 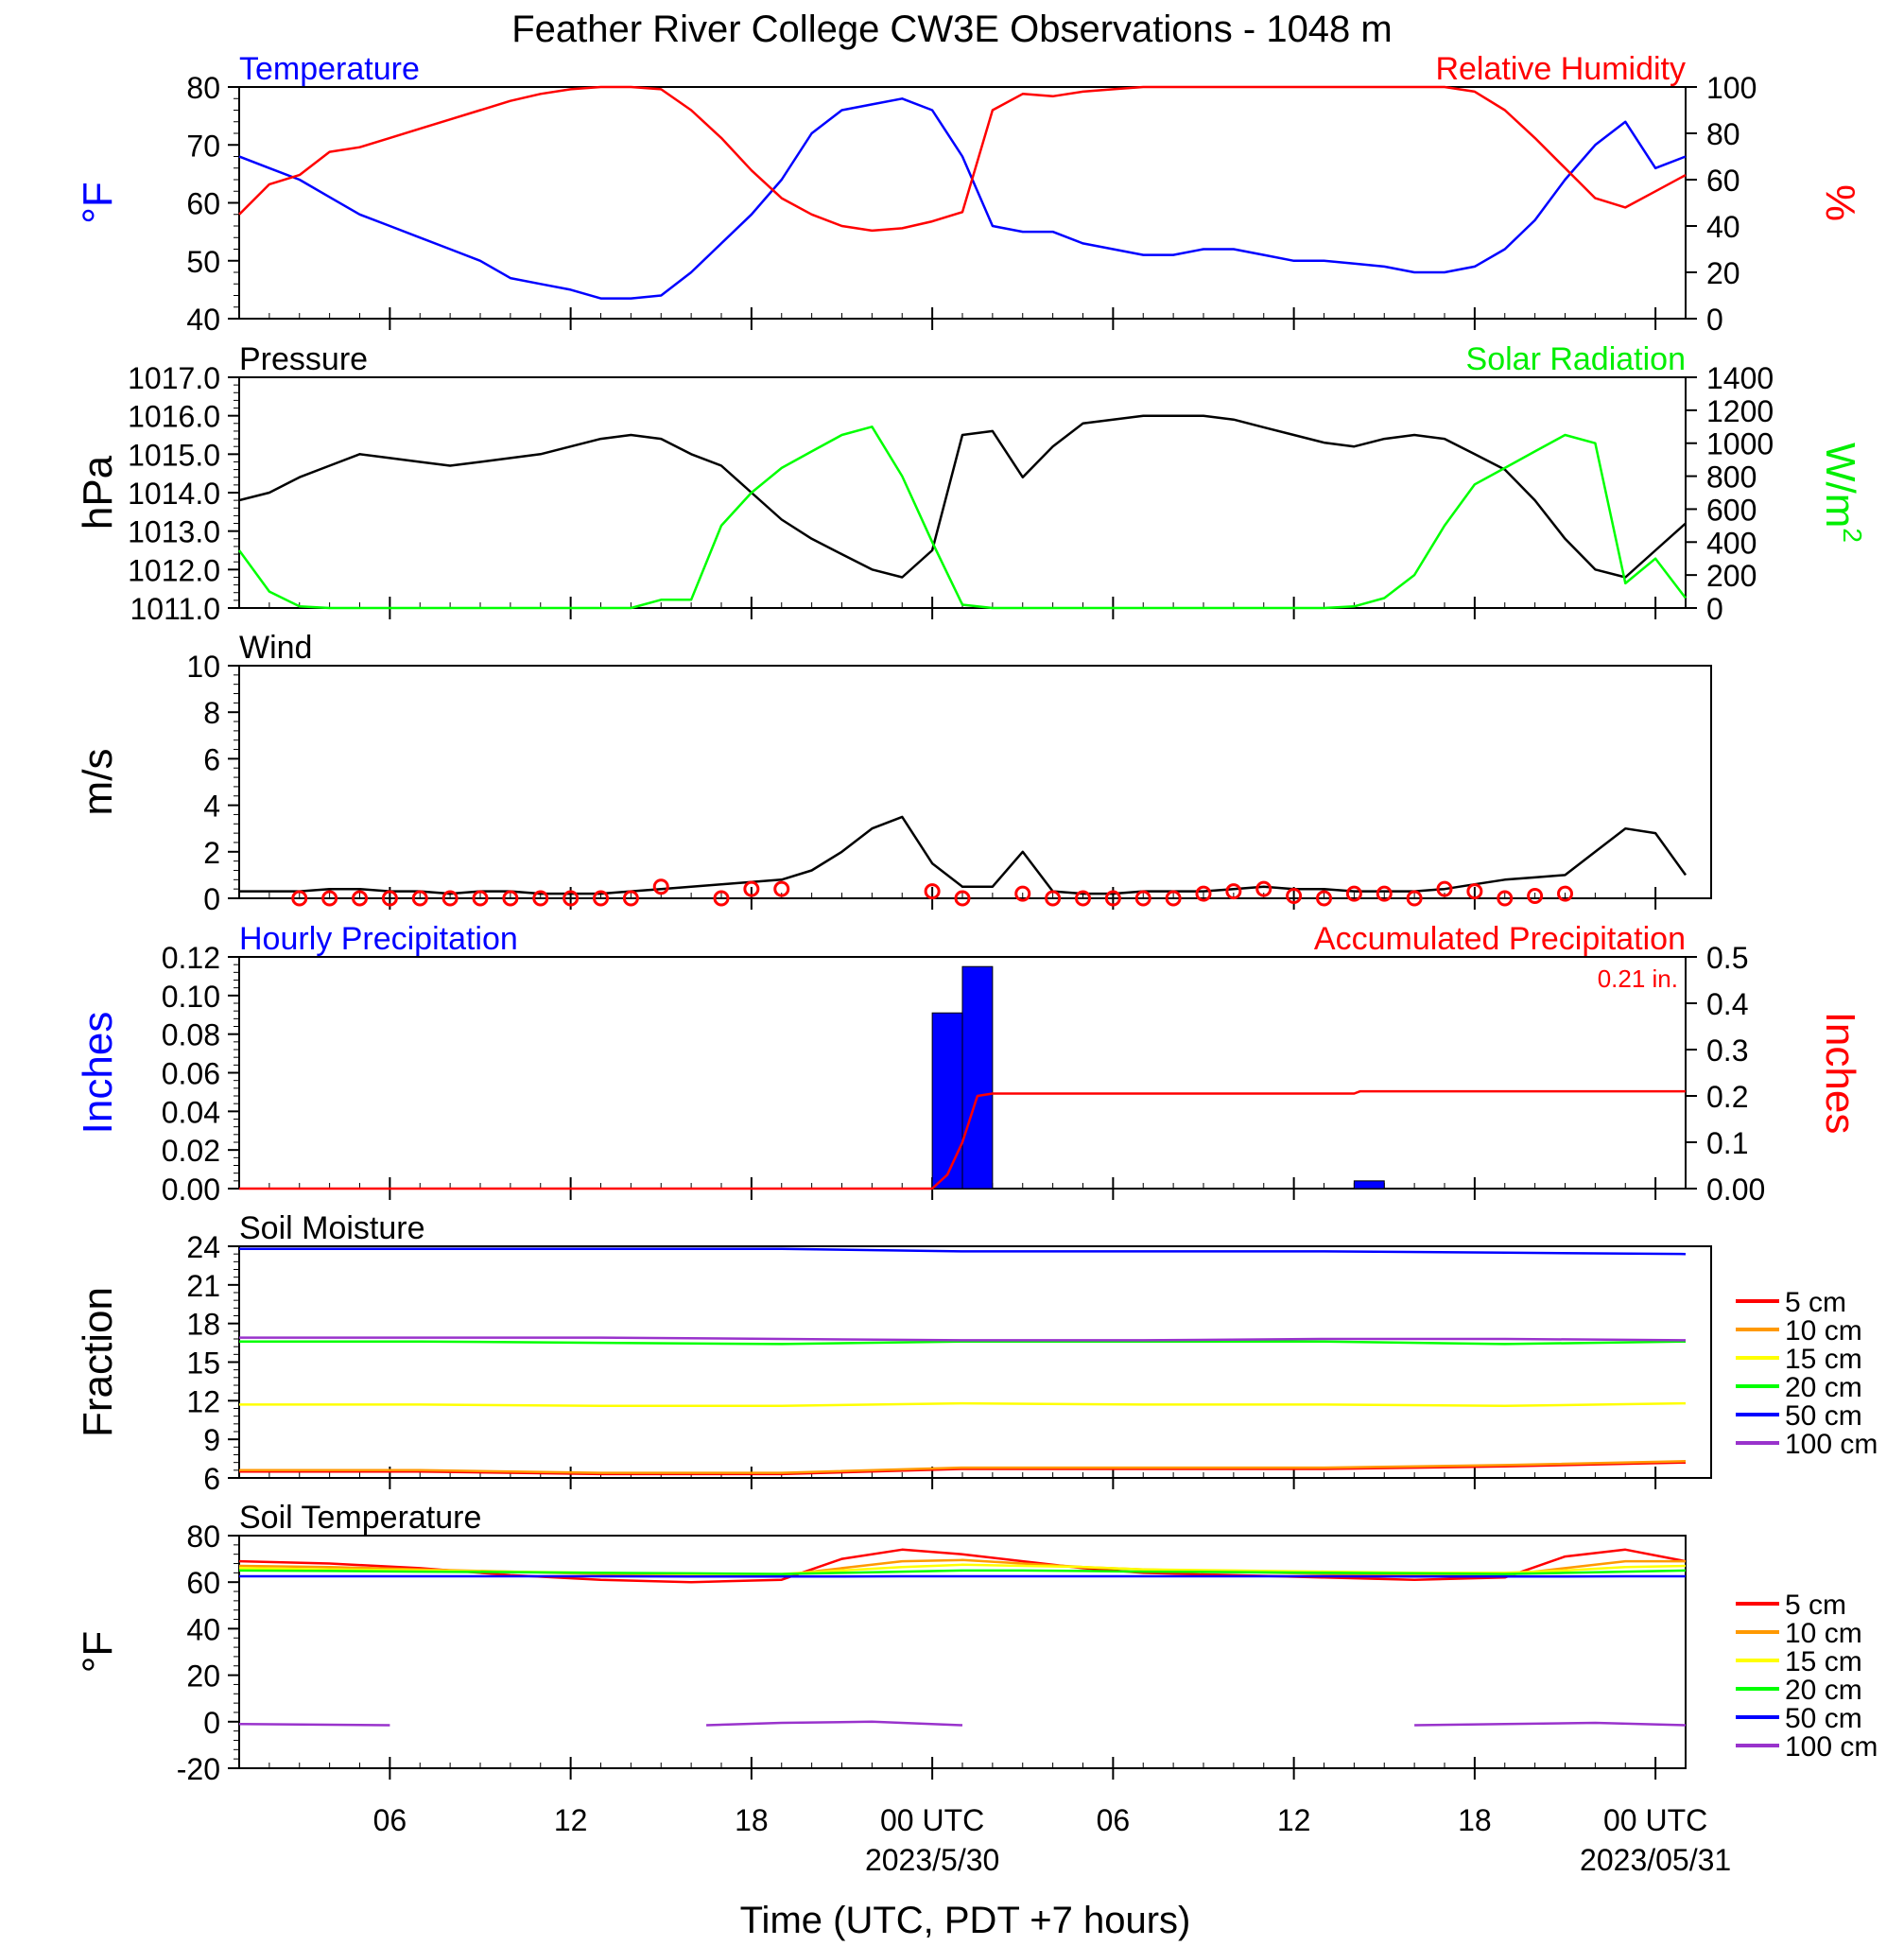 What do you see at coordinates (1740, 378) in the screenshot?
I see `y-right-tick-label: 1400` at bounding box center [1740, 378].